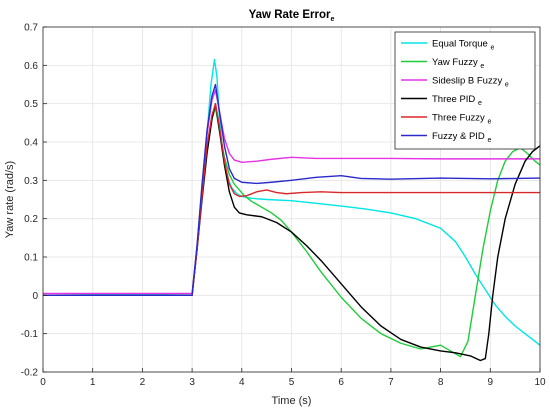  What do you see at coordinates (292, 382) in the screenshot?
I see `x-tick-label: 5` at bounding box center [292, 382].